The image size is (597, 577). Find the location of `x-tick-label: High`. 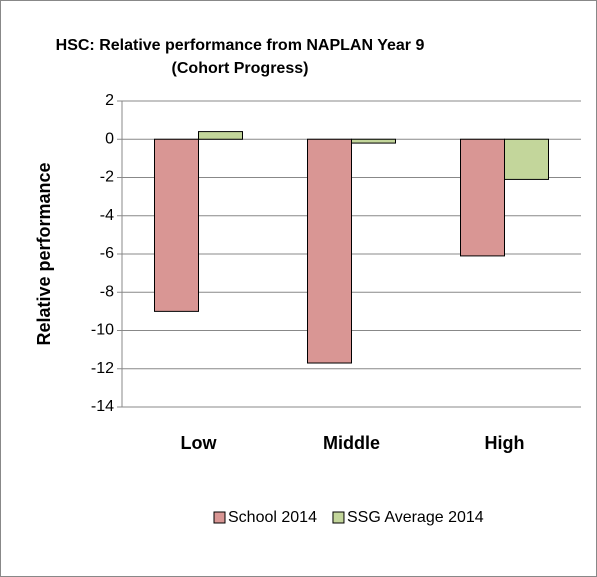

x-tick-label: High is located at coordinates (505, 443).